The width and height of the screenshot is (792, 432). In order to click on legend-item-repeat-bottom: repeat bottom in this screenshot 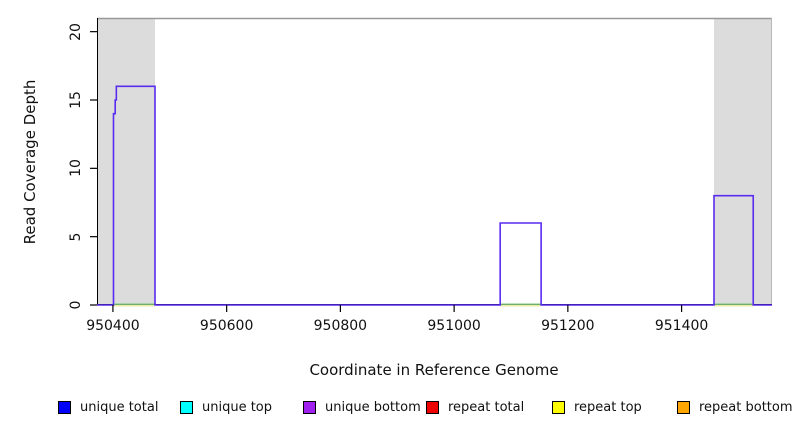, I will do `click(734, 407)`.